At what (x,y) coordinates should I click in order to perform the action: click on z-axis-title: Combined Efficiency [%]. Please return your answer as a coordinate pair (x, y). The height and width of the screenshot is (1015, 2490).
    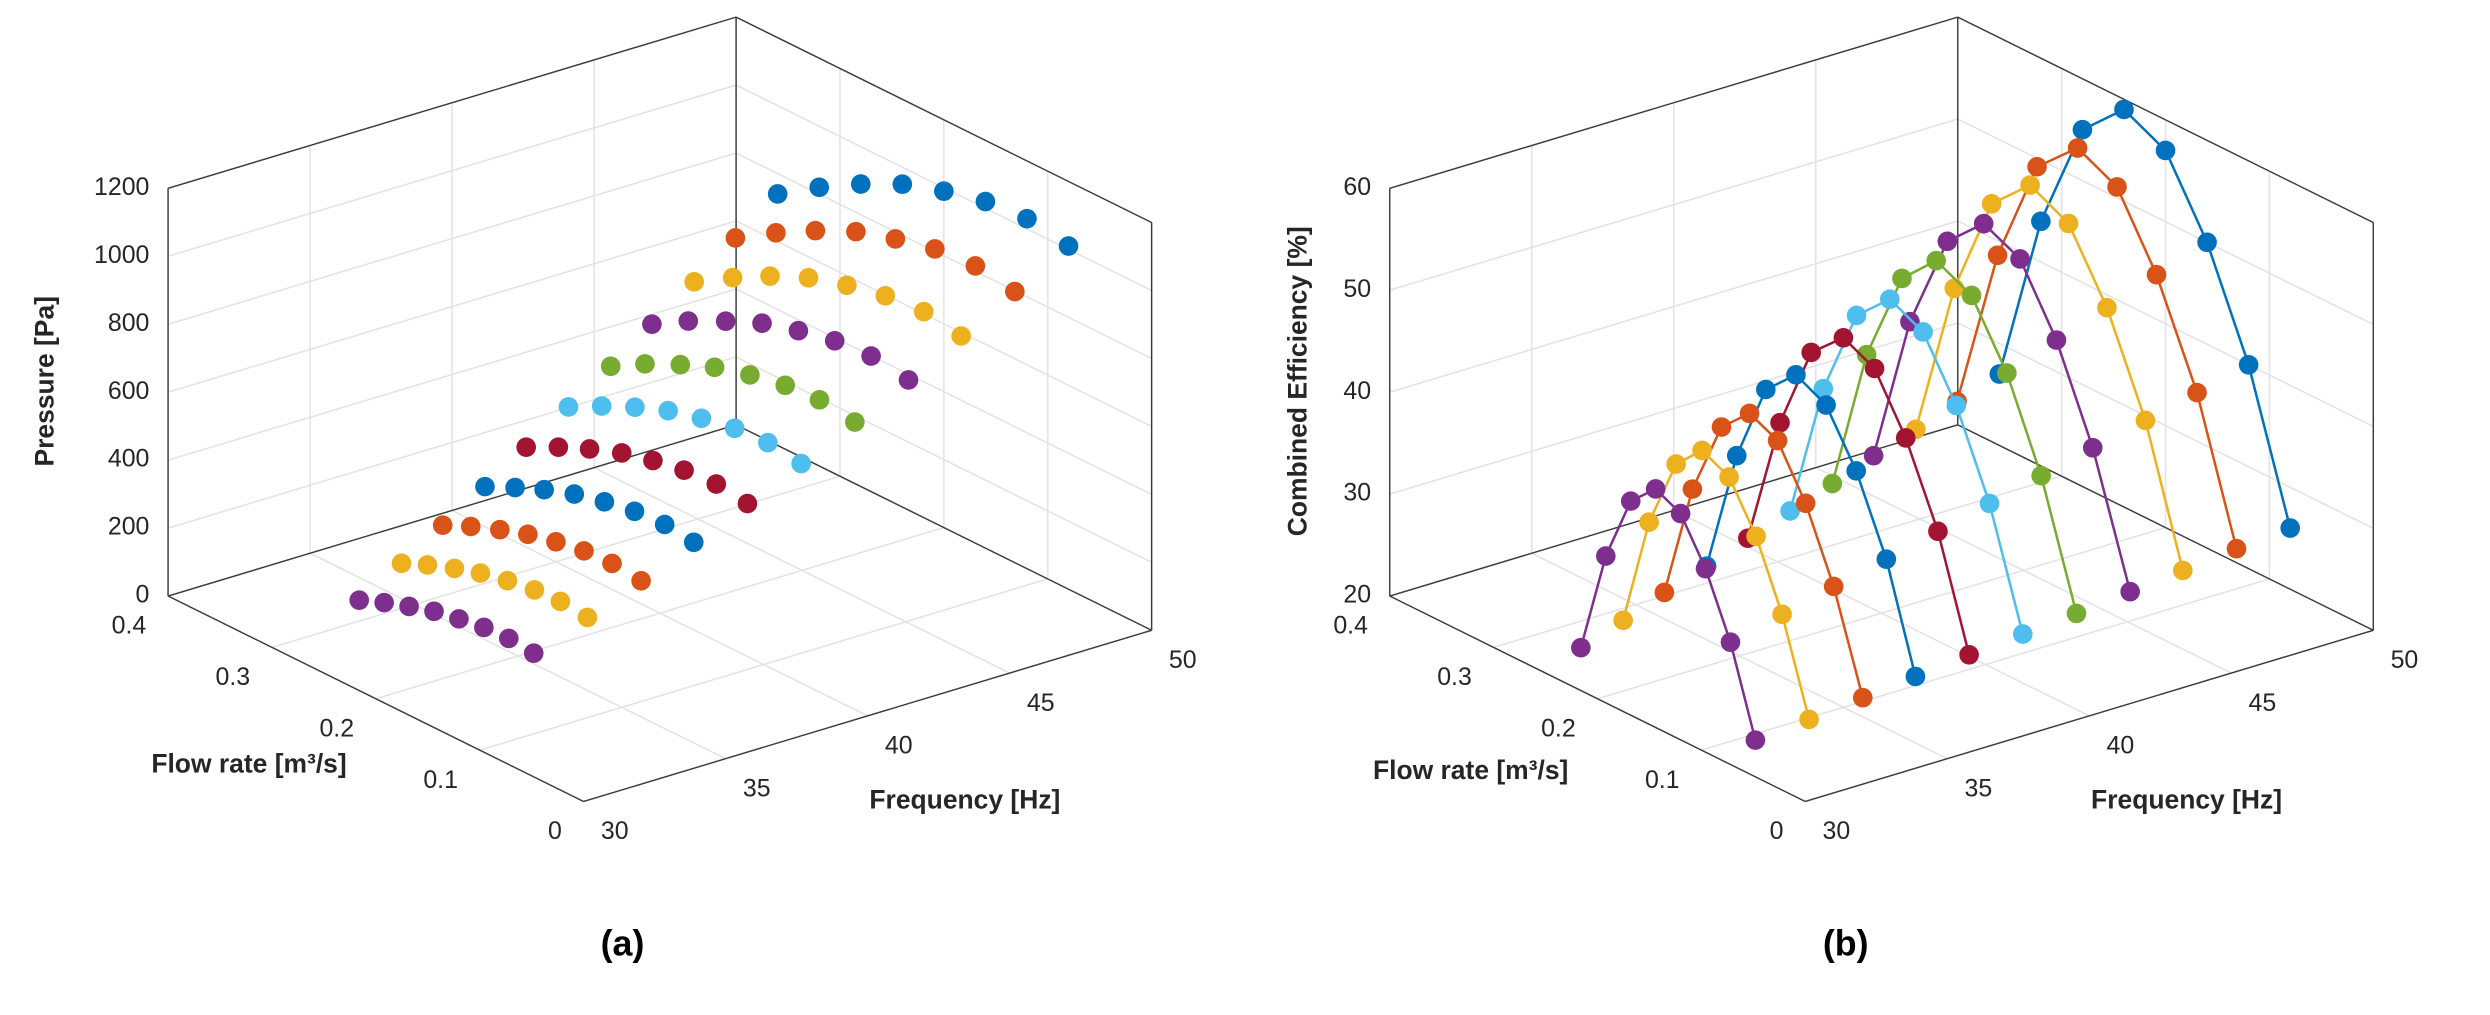
    Looking at the image, I should click on (1297, 381).